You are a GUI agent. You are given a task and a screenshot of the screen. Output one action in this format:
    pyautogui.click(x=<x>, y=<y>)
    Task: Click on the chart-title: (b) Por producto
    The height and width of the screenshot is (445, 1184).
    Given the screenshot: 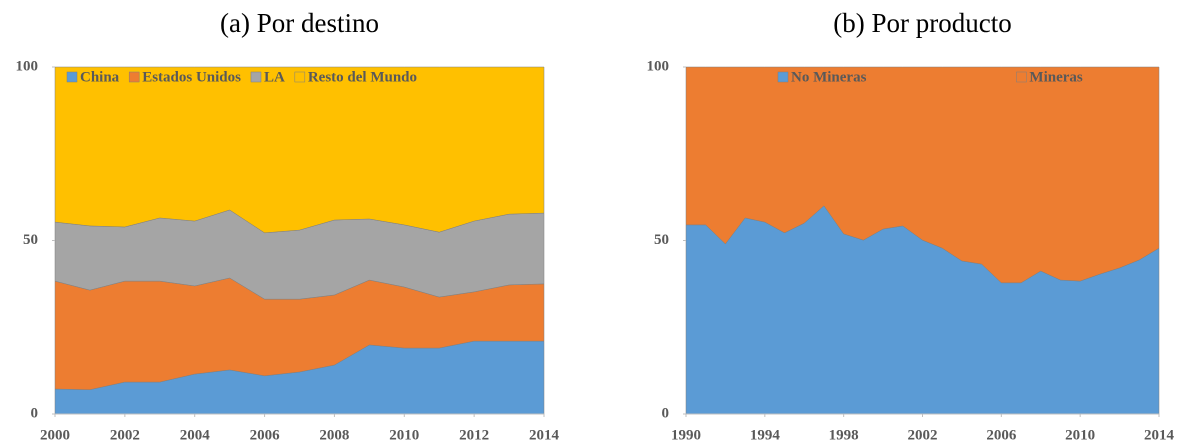 What is the action you would take?
    pyautogui.click(x=922, y=23)
    